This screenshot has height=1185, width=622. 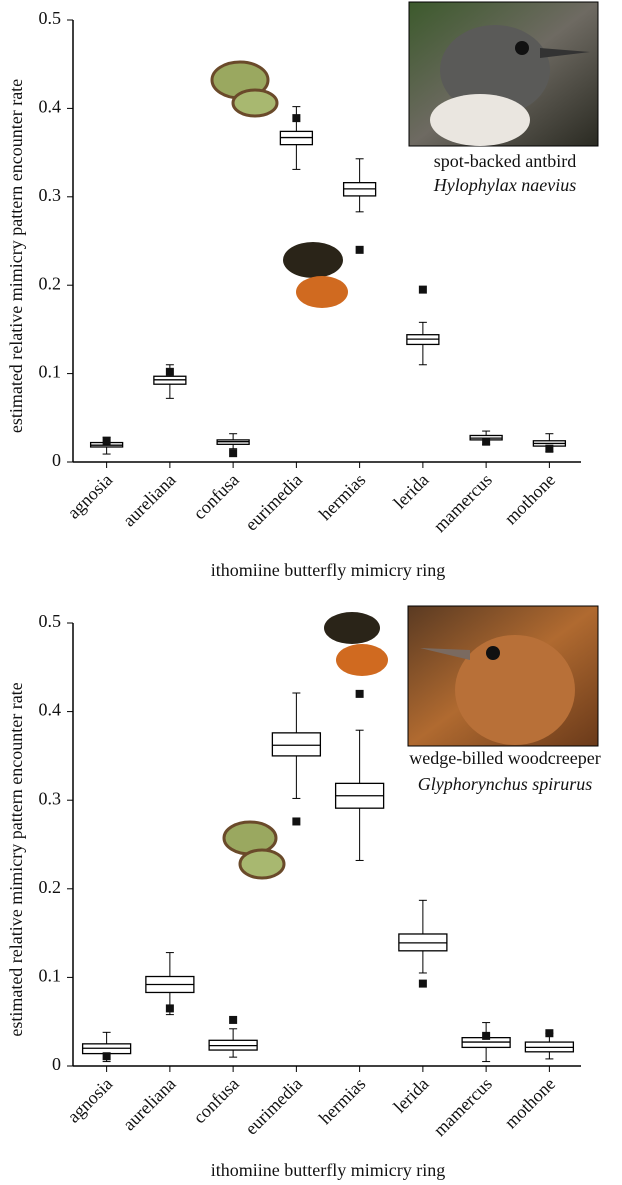 I want to click on butterfly-glasswing, so click(x=248, y=470).